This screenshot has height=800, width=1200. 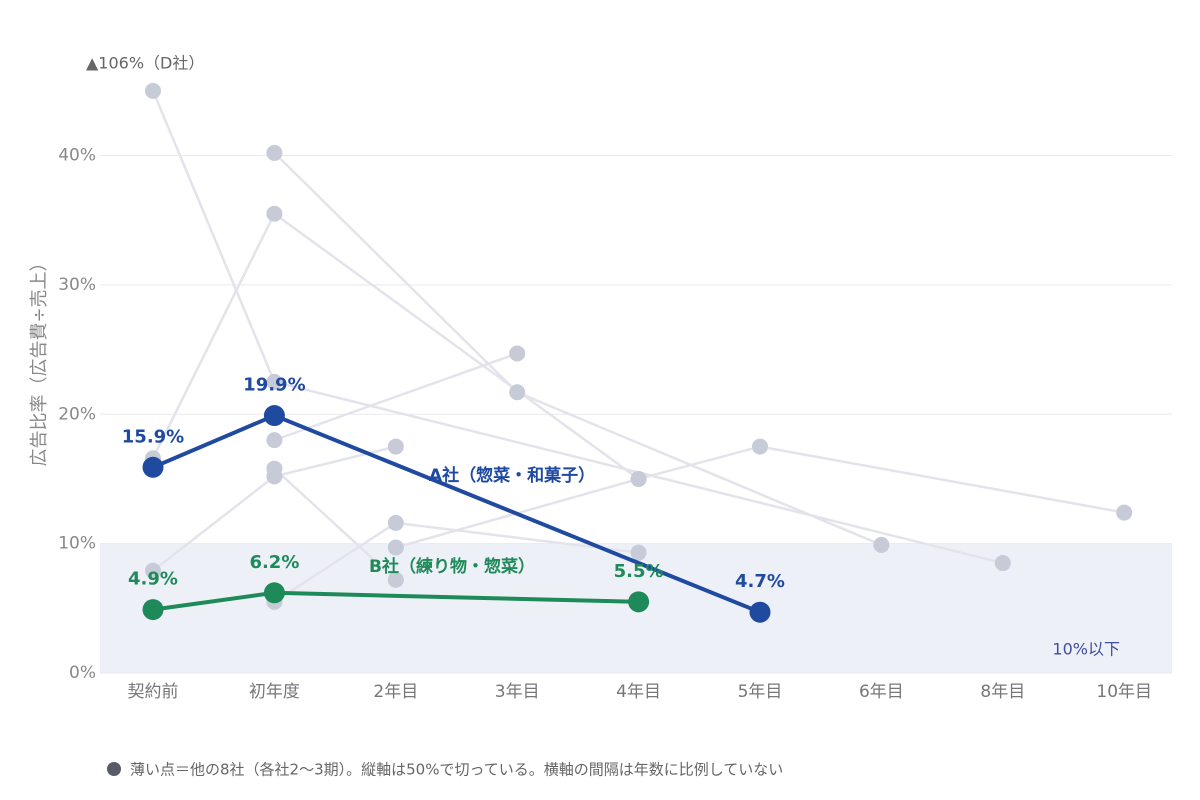 What do you see at coordinates (1002, 692) in the screenshot?
I see `x-tick-label: 8年目` at bounding box center [1002, 692].